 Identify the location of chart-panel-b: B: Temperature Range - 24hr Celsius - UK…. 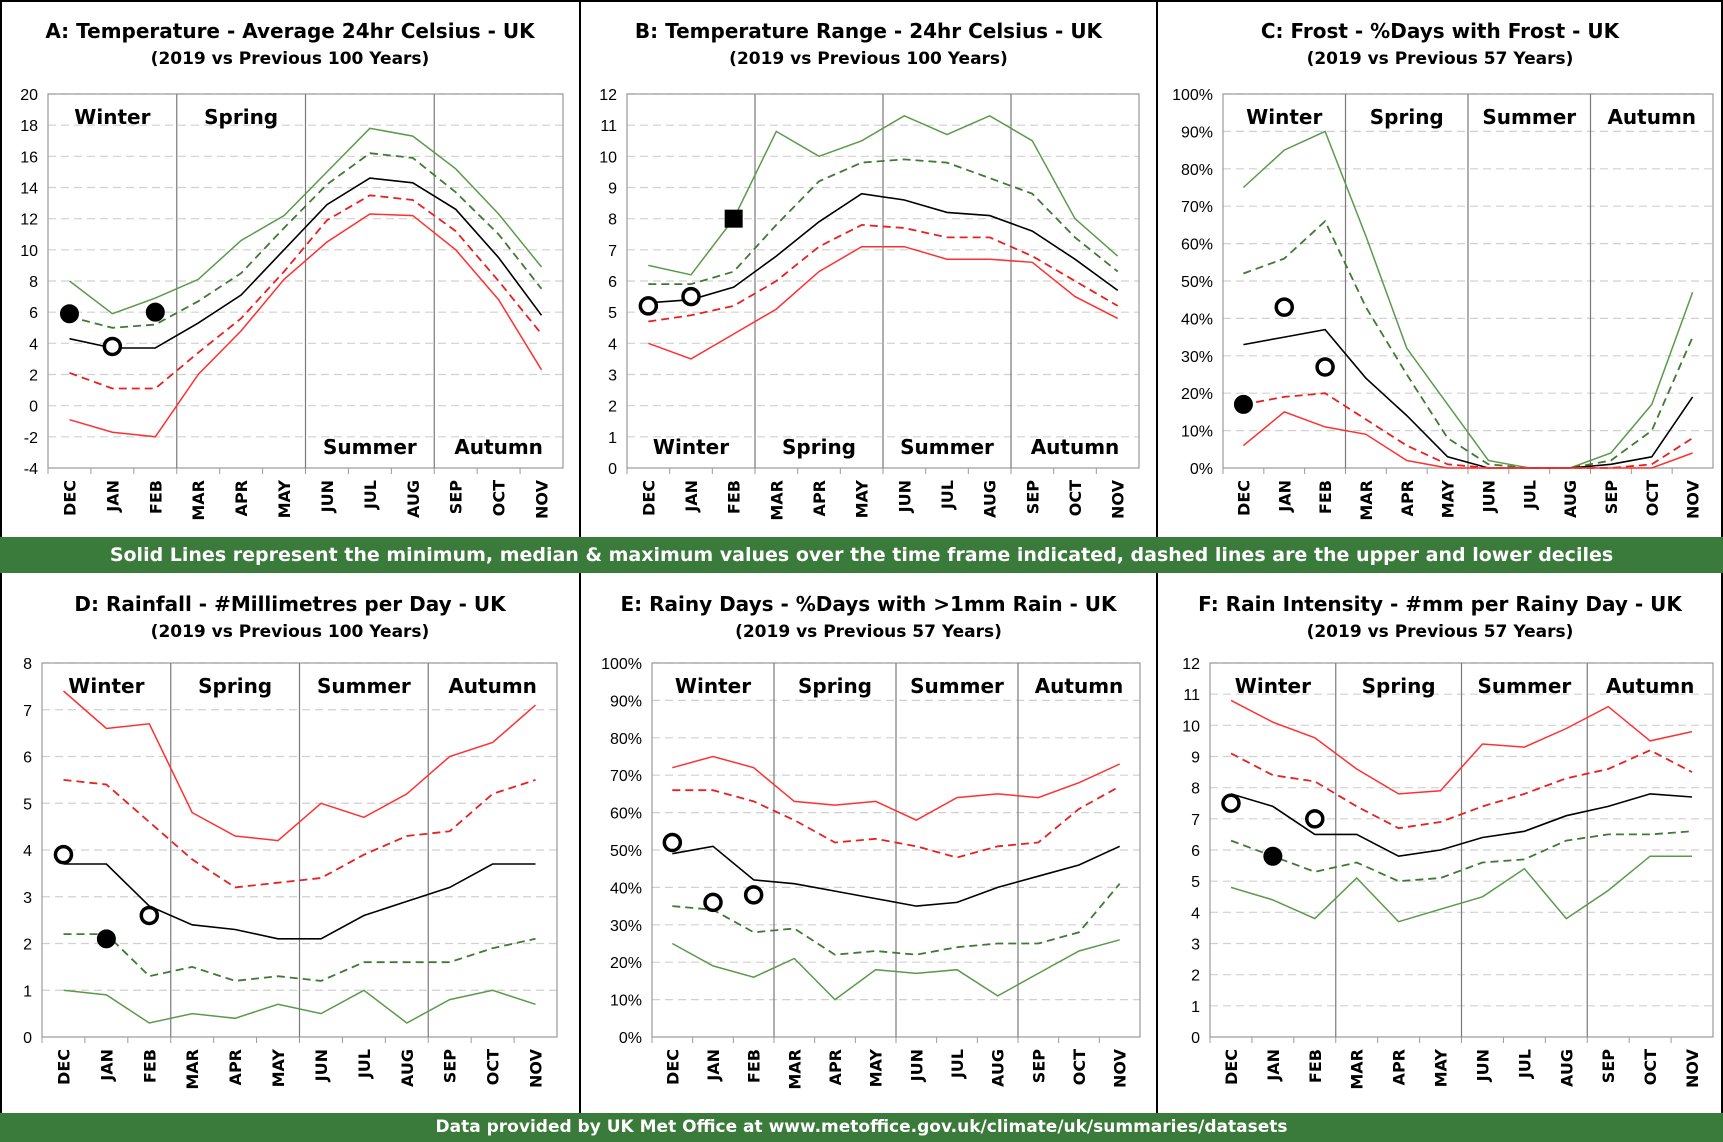
(869, 270).